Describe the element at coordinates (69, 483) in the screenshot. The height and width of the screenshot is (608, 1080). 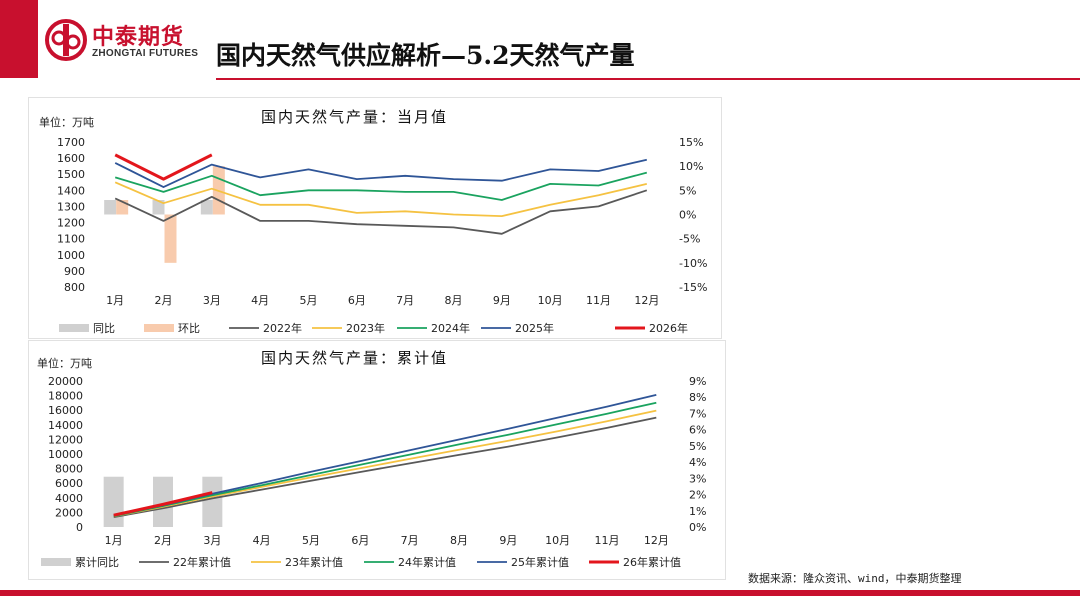
I see `chart2-y-tick: 6000` at that location.